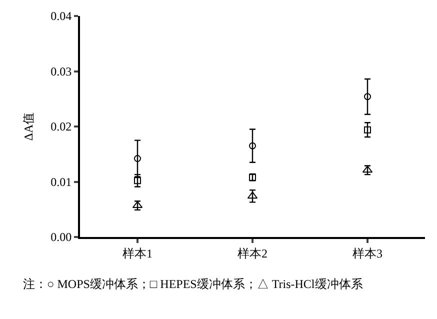  What do you see at coordinates (61, 16) in the screenshot?
I see `y-tick-label: 0.04` at bounding box center [61, 16].